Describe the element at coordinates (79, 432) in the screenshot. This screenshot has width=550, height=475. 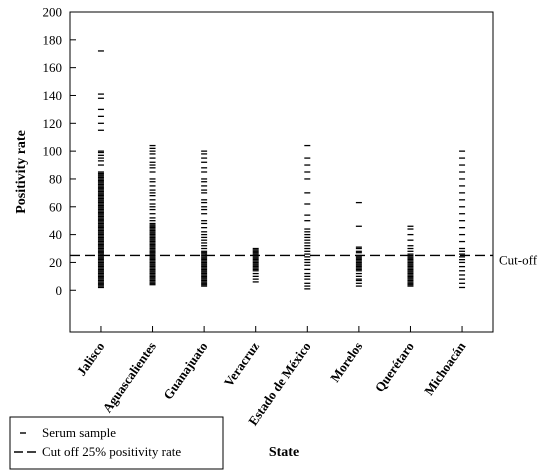
I see `legend-label-sample: Serum sample` at that location.